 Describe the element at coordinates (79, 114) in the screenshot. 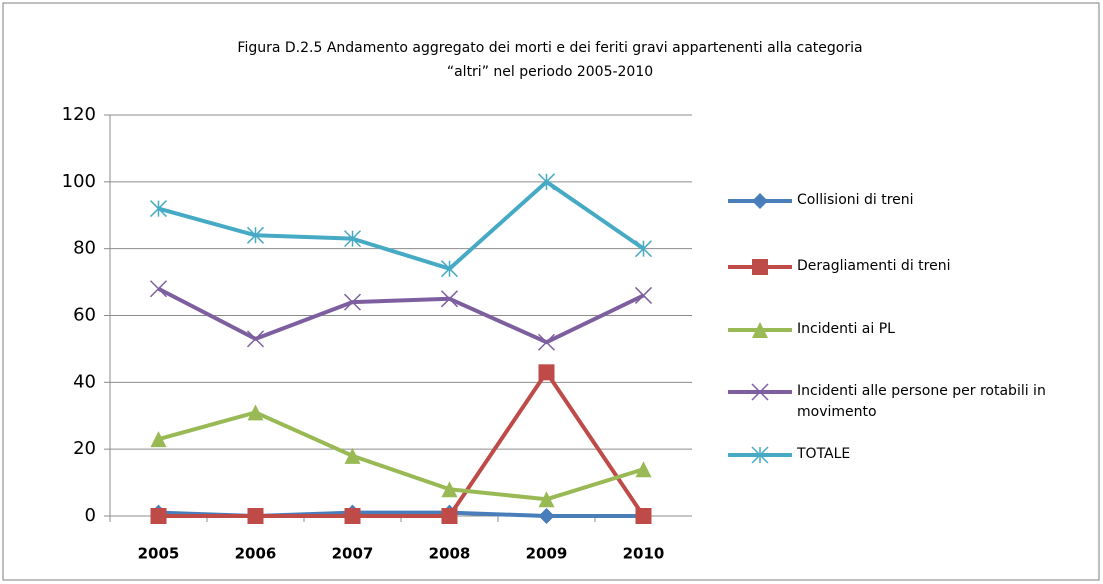

I see `y-tick-label: 120` at that location.